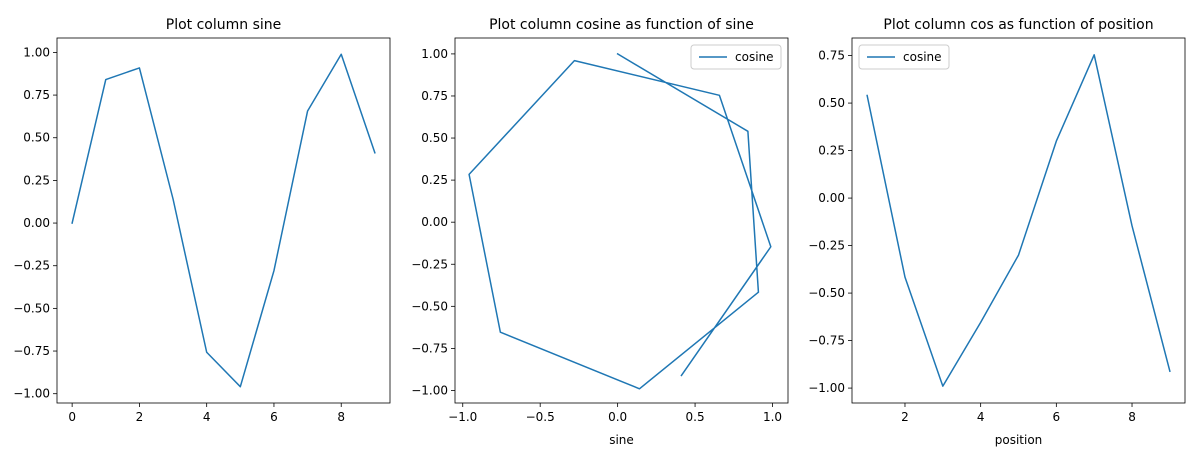  What do you see at coordinates (540, 417) in the screenshot?
I see `x-tick-label: −0.5` at bounding box center [540, 417].